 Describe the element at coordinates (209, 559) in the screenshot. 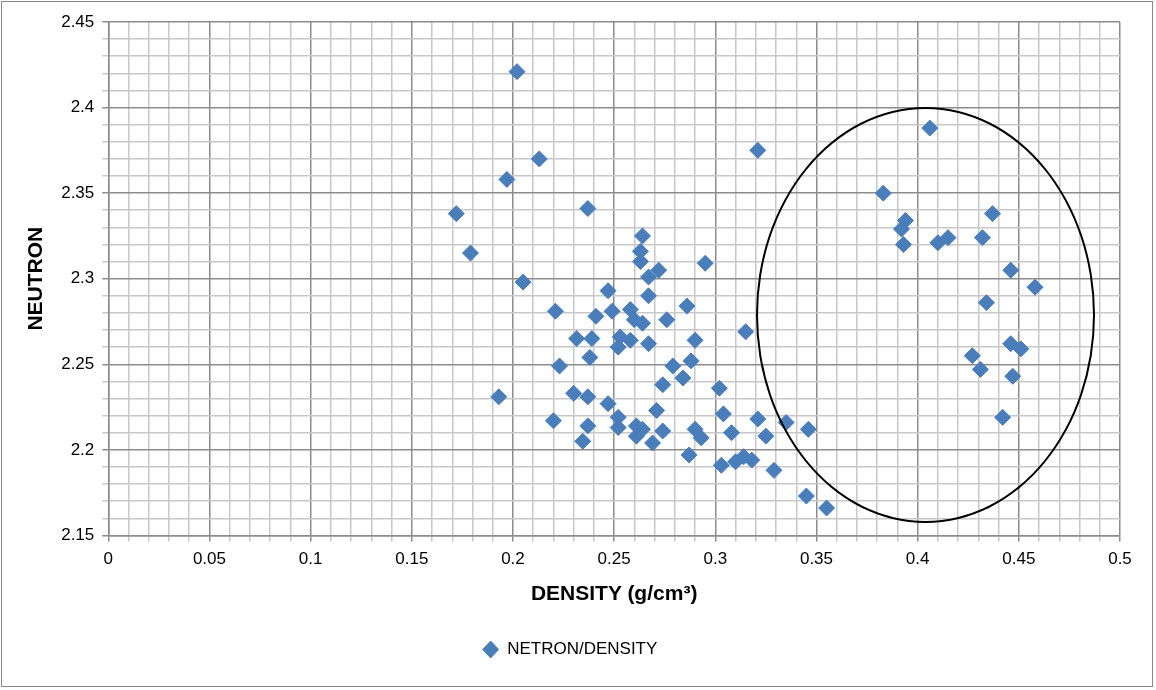

I see `x-tick-label: 0.05` at that location.